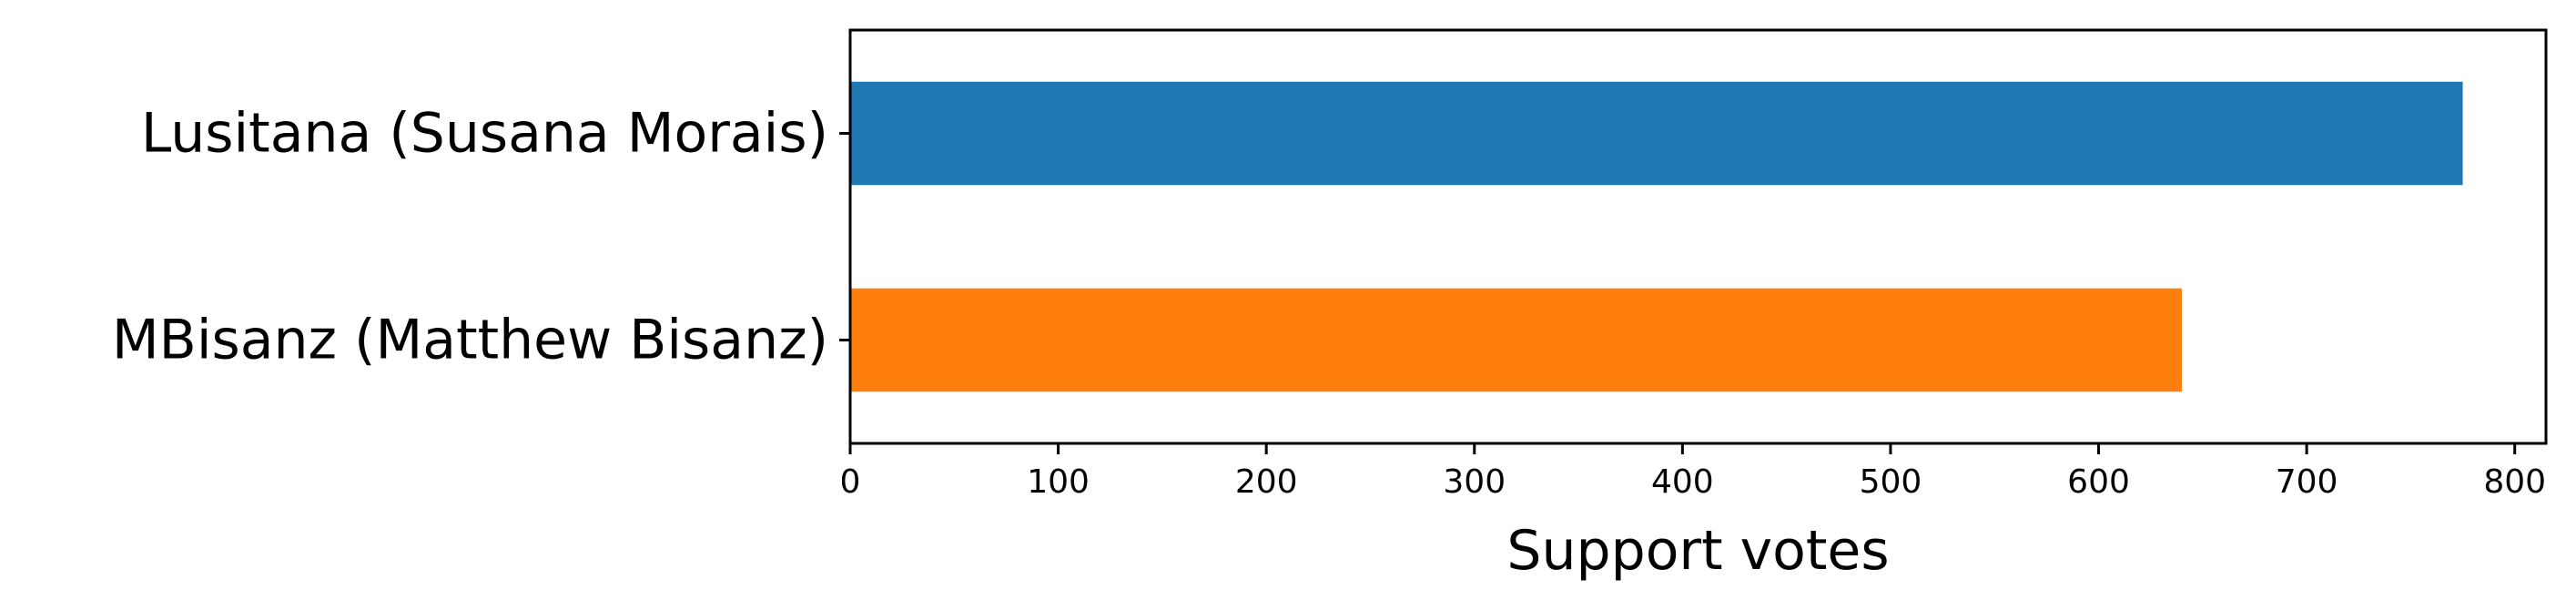 This screenshot has width=2576, height=610. Describe the element at coordinates (2098, 482) in the screenshot. I see `x-tick-label: 600` at that location.